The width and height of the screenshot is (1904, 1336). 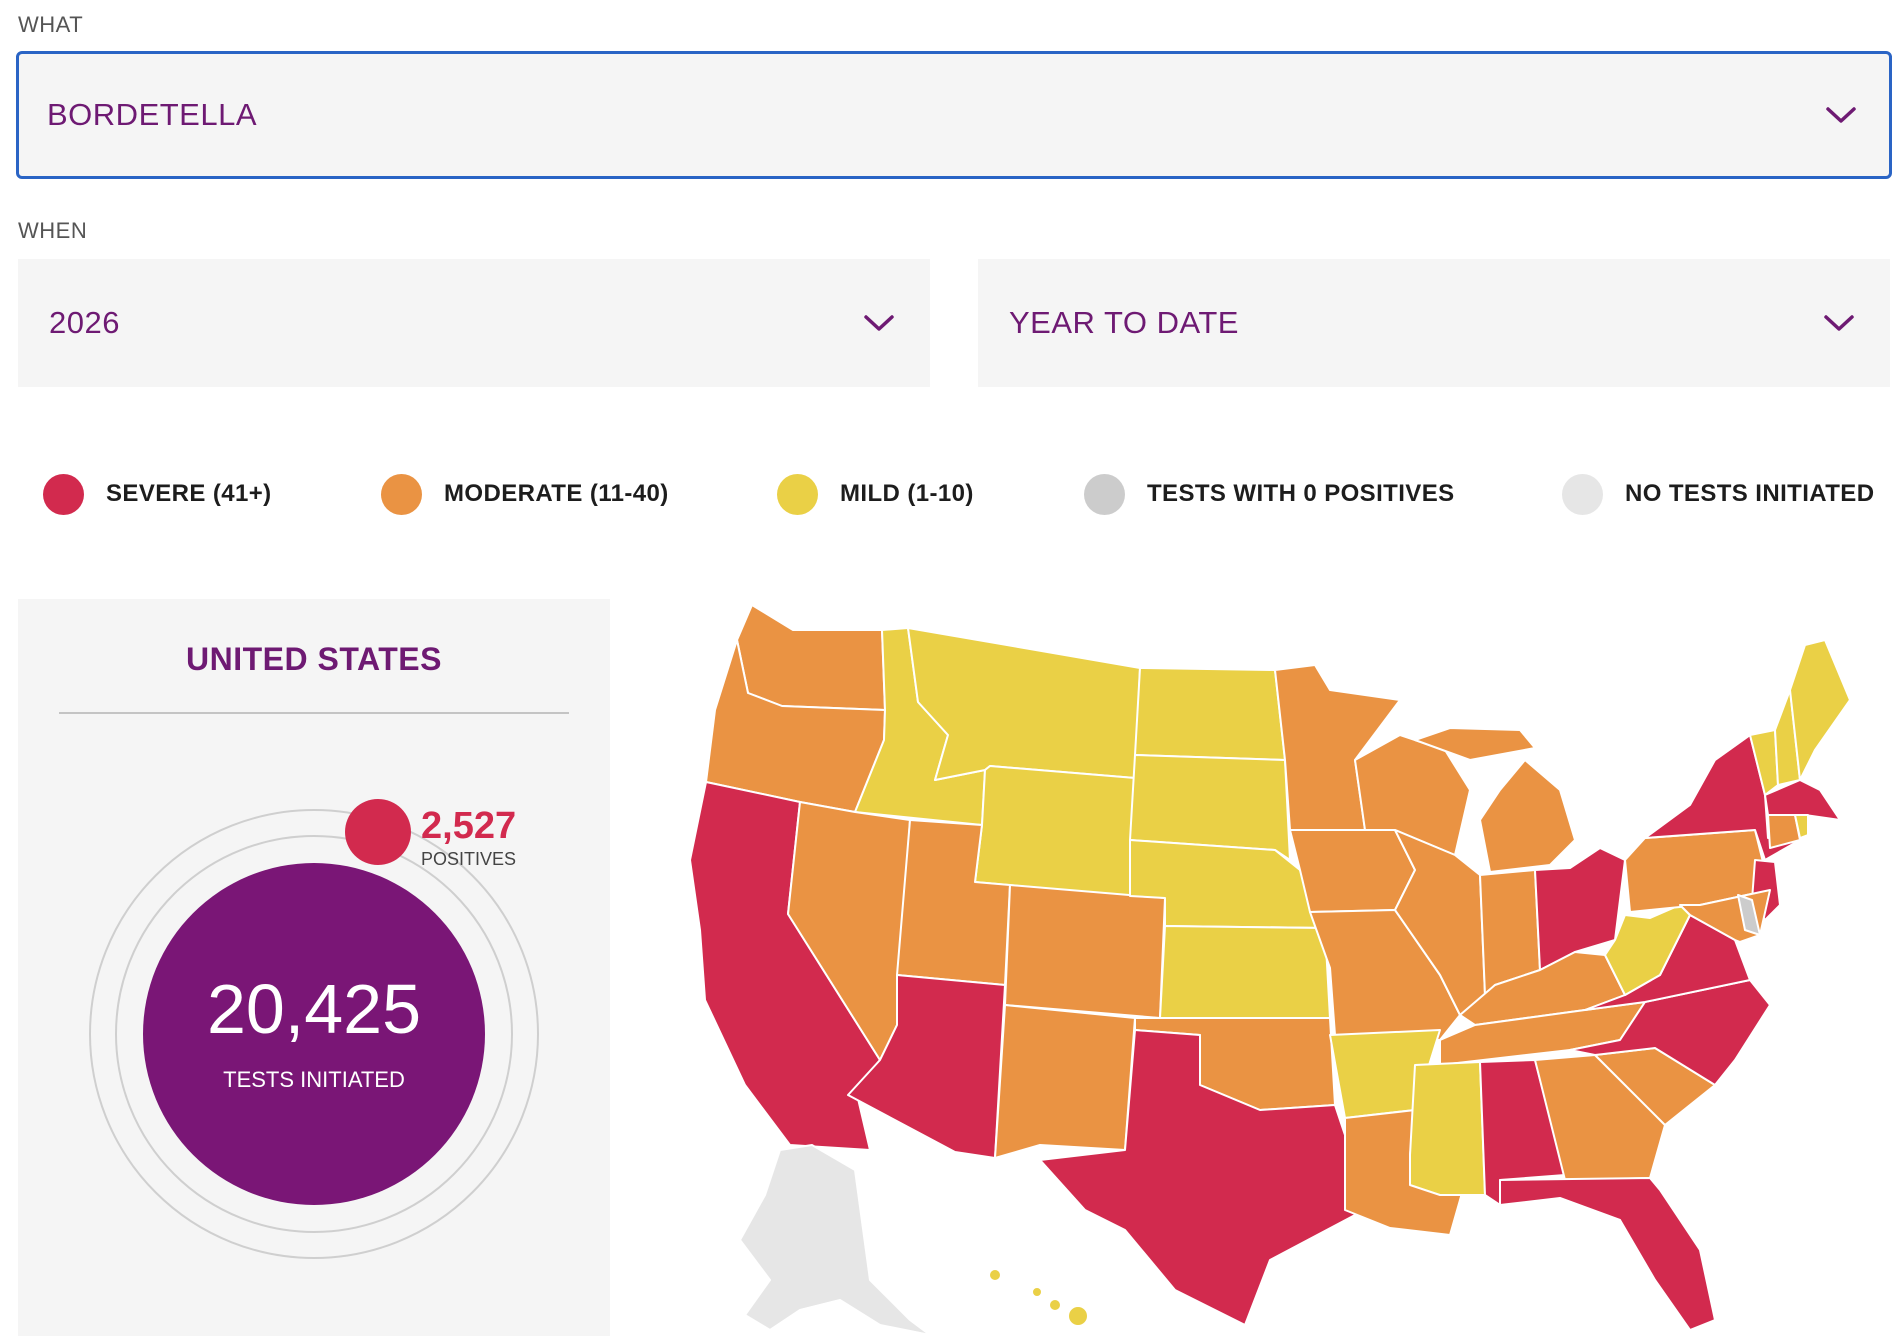 I want to click on state-iowa, so click(x=1352, y=871).